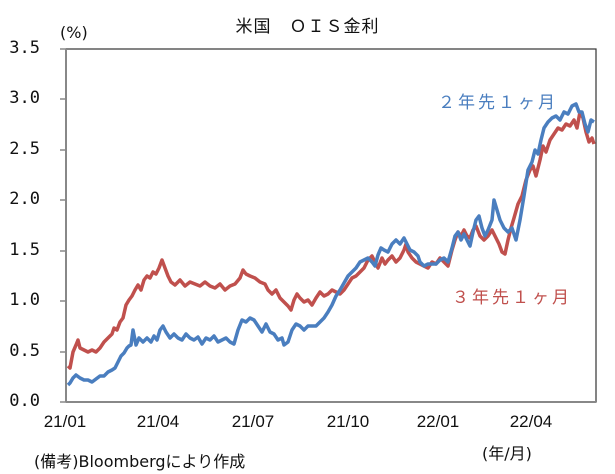 The height and width of the screenshot is (474, 615). What do you see at coordinates (24, 250) in the screenshot?
I see `y-tick-1.5: 1.5` at bounding box center [24, 250].